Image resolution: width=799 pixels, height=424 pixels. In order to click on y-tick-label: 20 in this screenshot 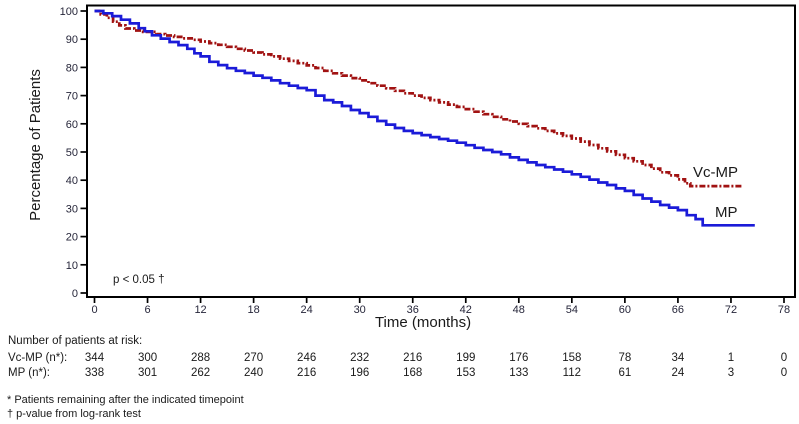, I will do `click(72, 238)`.